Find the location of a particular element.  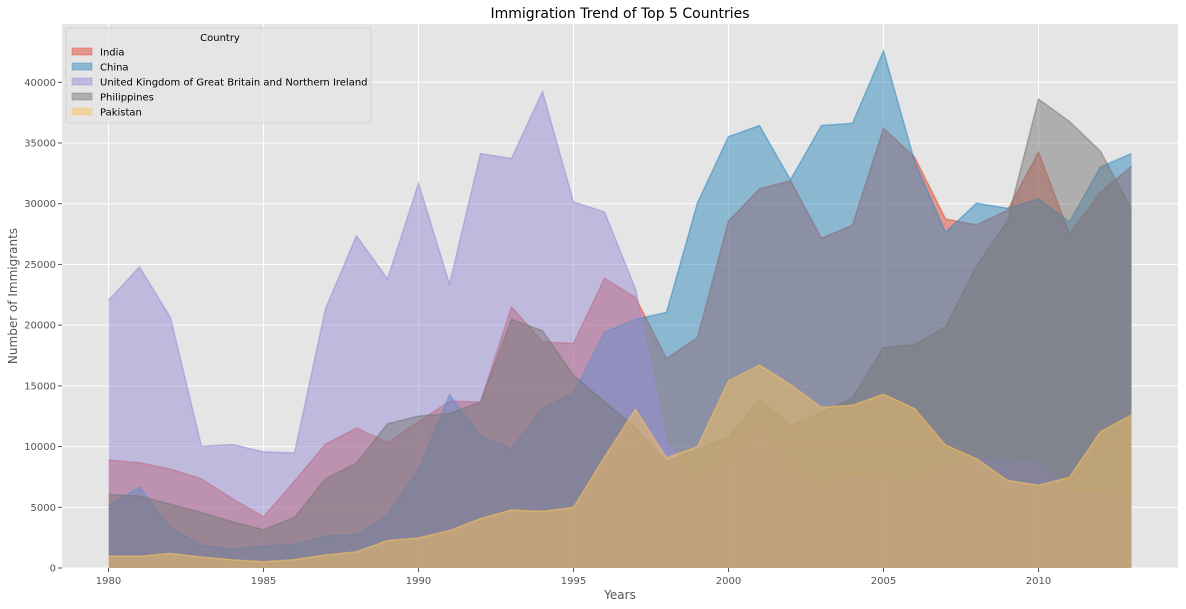

chart-title: Immigration Trend of Top 5 Countries is located at coordinates (619, 14).